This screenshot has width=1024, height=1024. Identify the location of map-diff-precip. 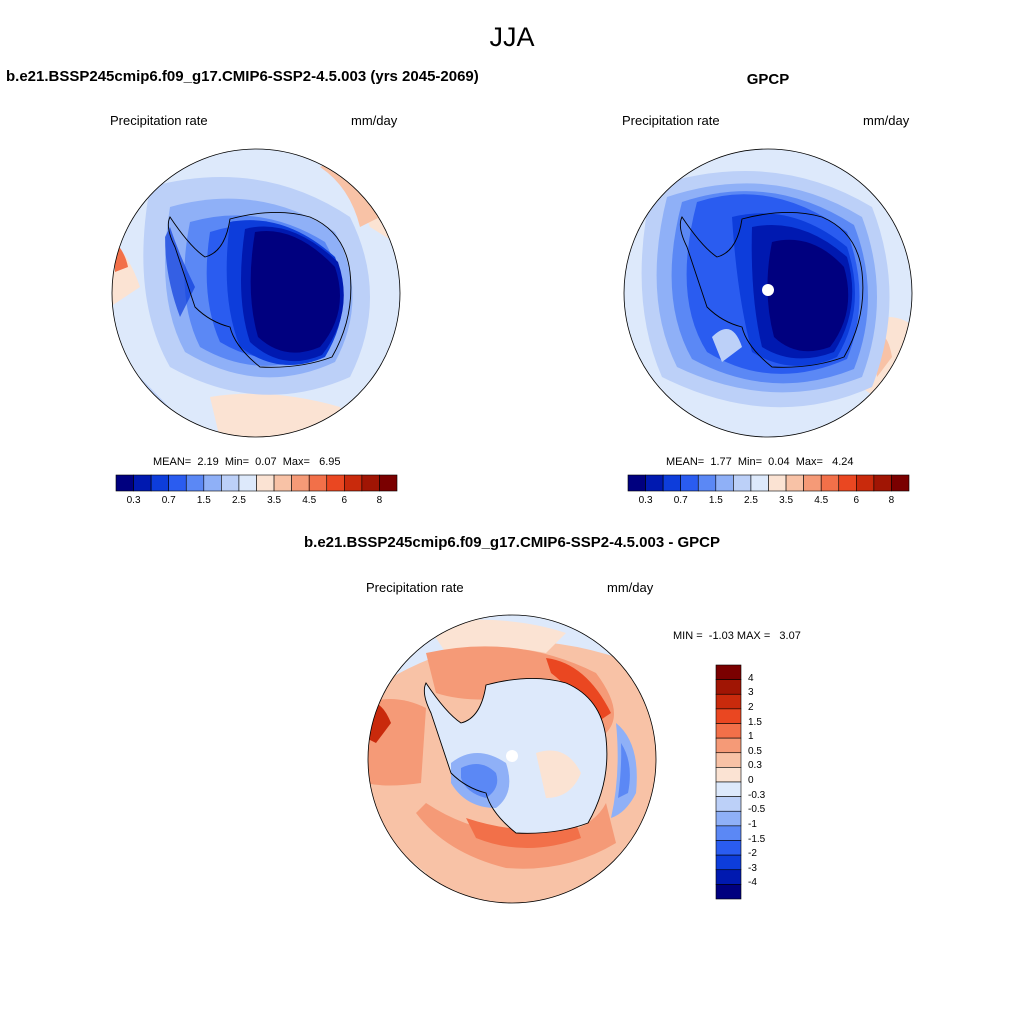
(512, 759).